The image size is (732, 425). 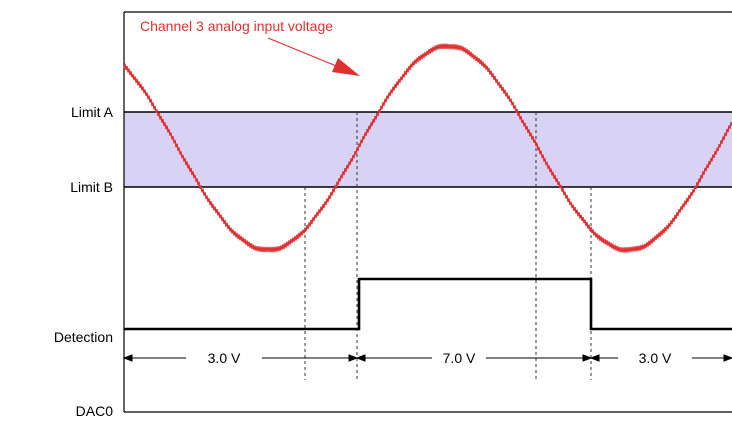 What do you see at coordinates (95, 411) in the screenshot?
I see `dac0-label: DAC0` at bounding box center [95, 411].